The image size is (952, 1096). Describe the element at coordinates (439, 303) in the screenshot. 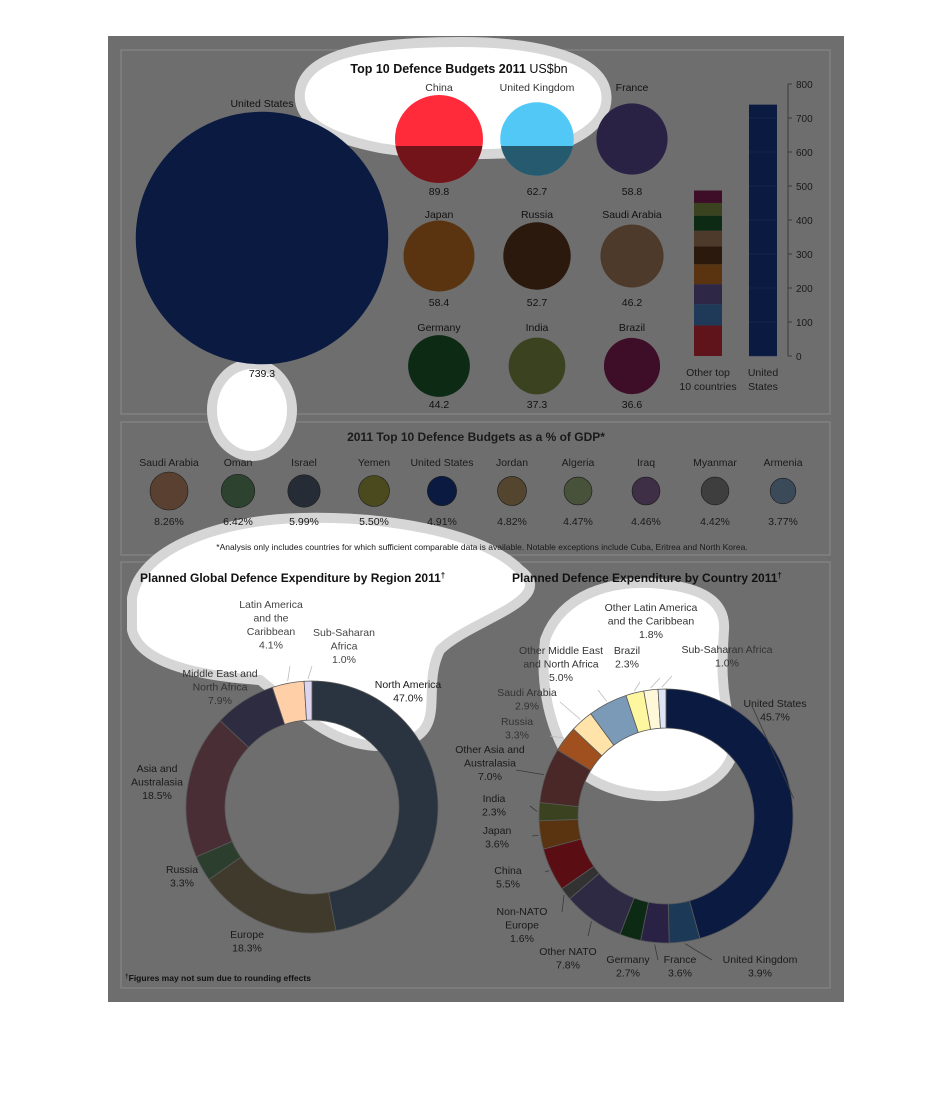

I see `bubble-value-japan: 58.4` at that location.